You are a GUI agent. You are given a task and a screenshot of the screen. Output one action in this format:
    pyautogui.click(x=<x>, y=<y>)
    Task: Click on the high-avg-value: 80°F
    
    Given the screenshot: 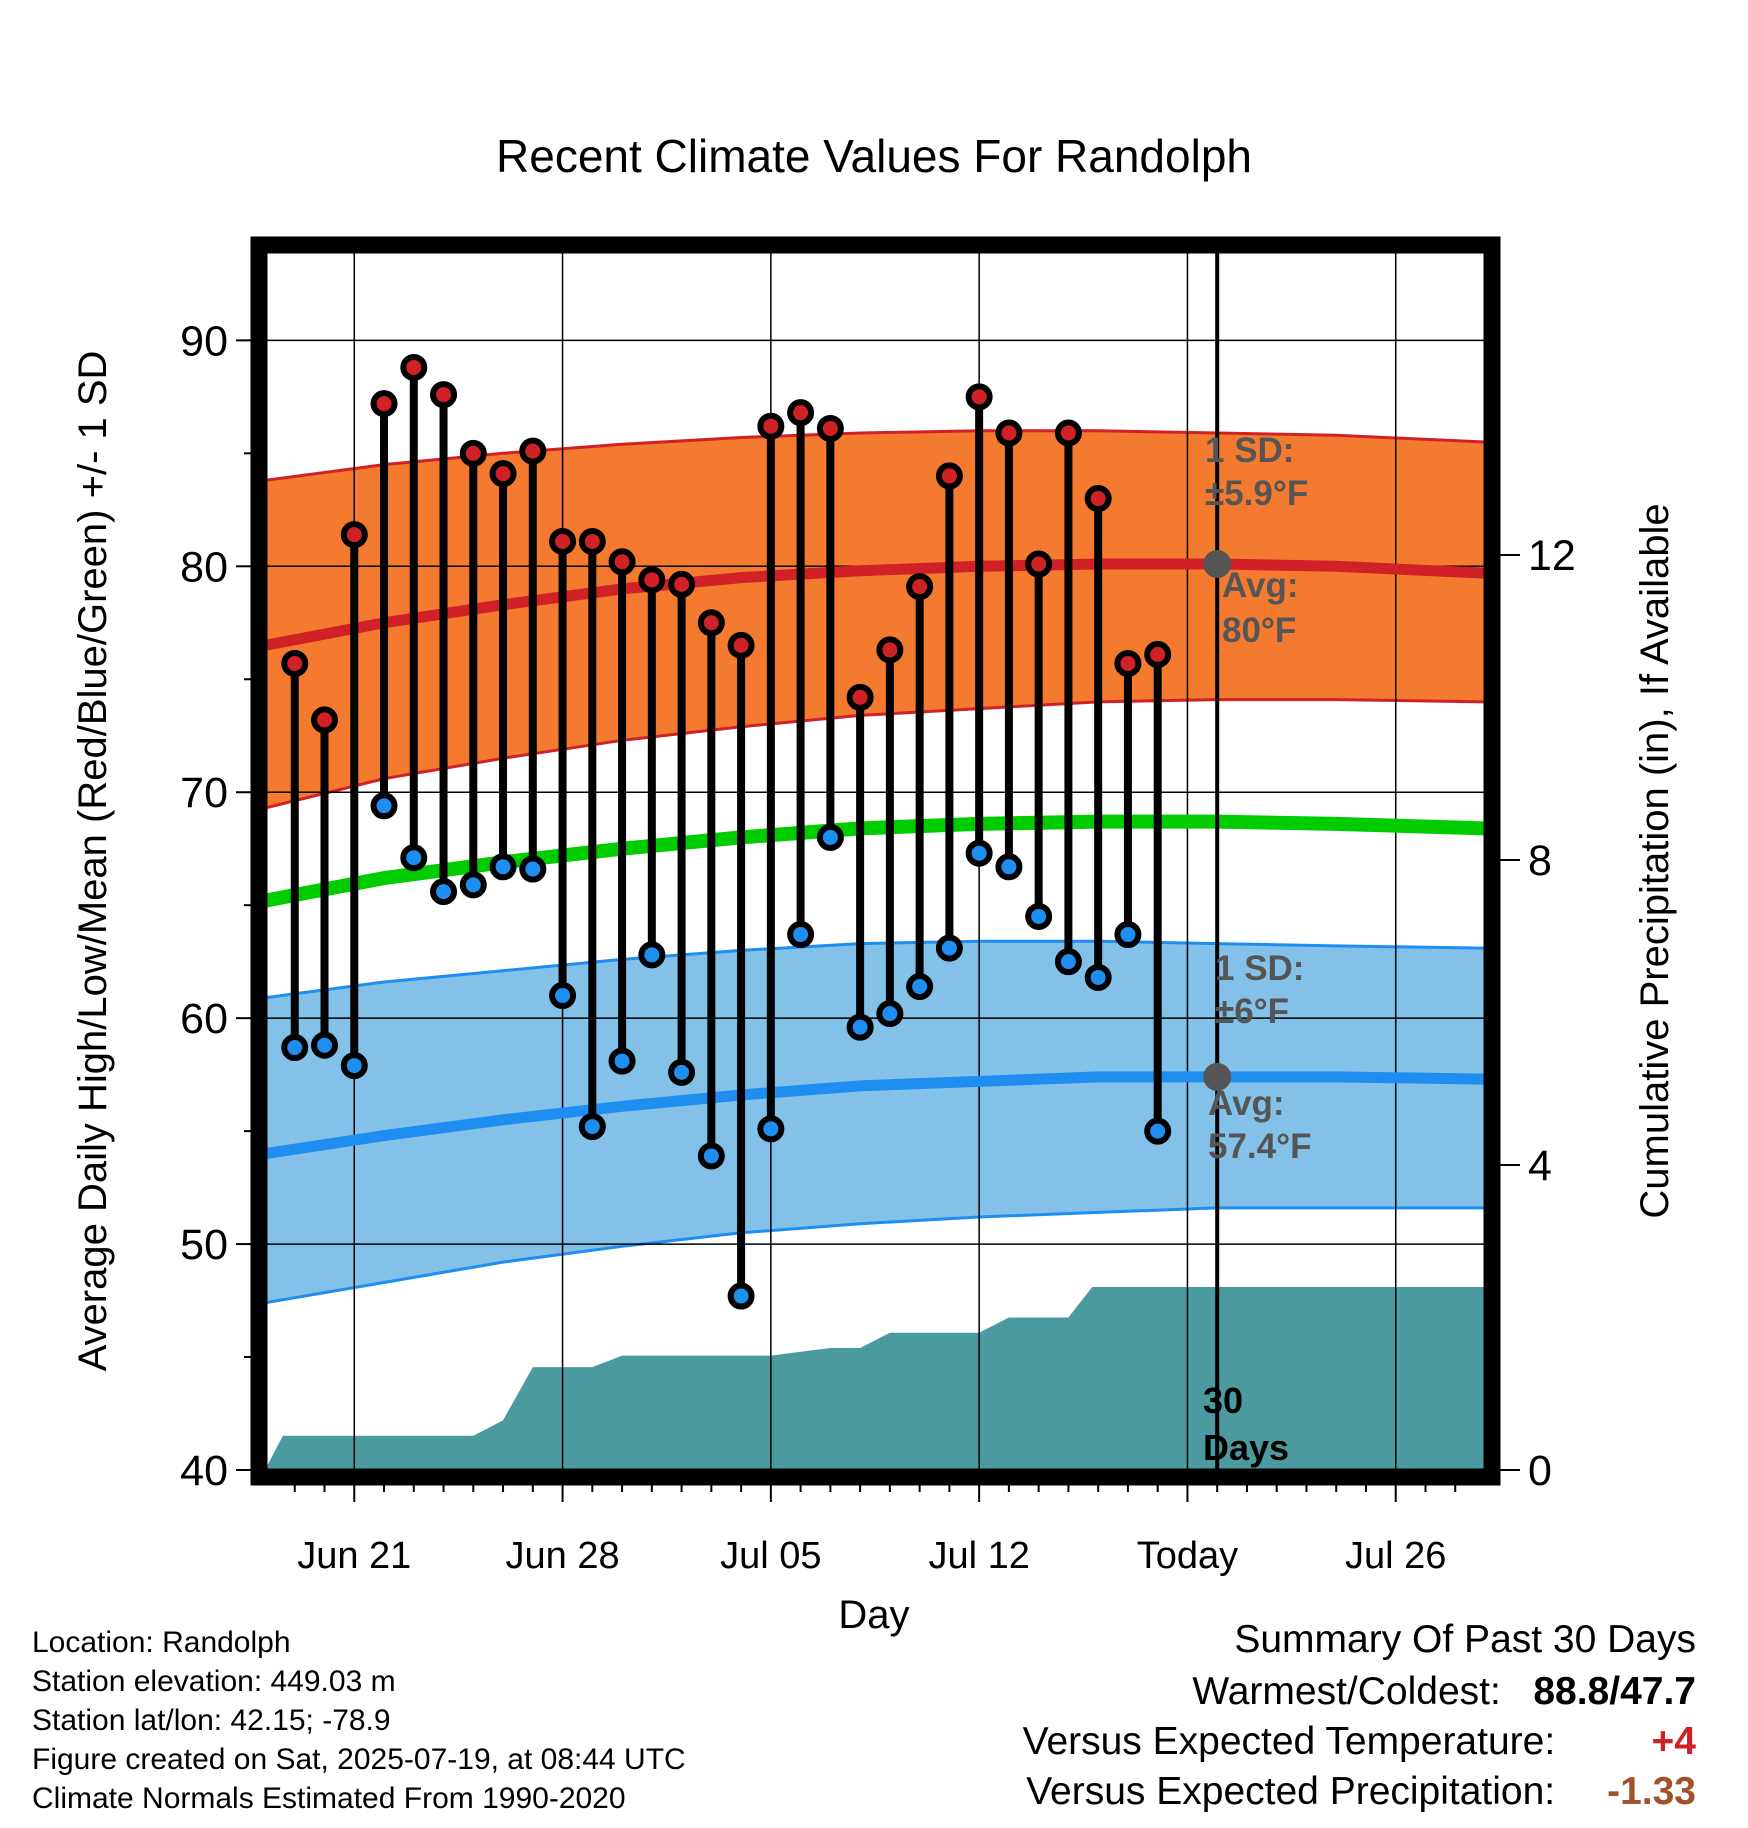 What is the action you would take?
    pyautogui.click(x=1259, y=630)
    